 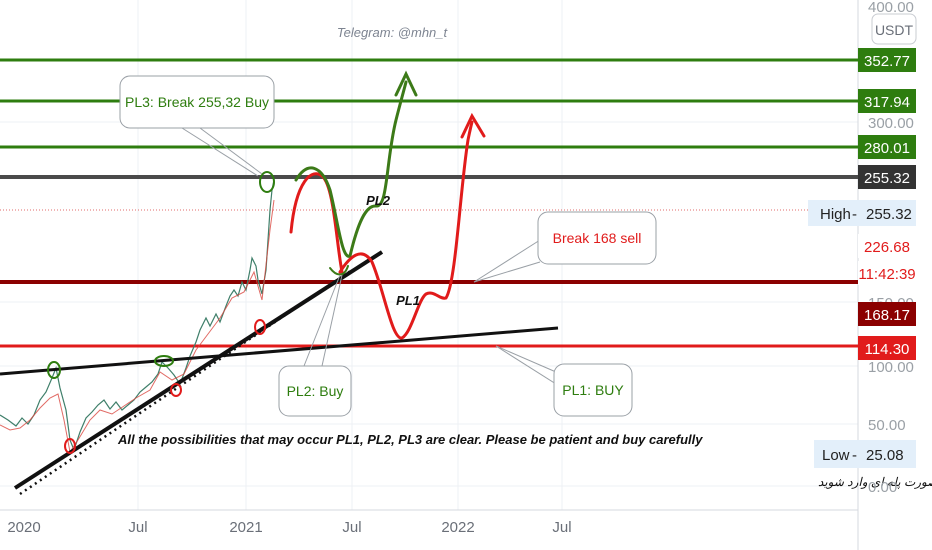 What do you see at coordinates (316, 223) in the screenshot?
I see `pl2-red-arc` at bounding box center [316, 223].